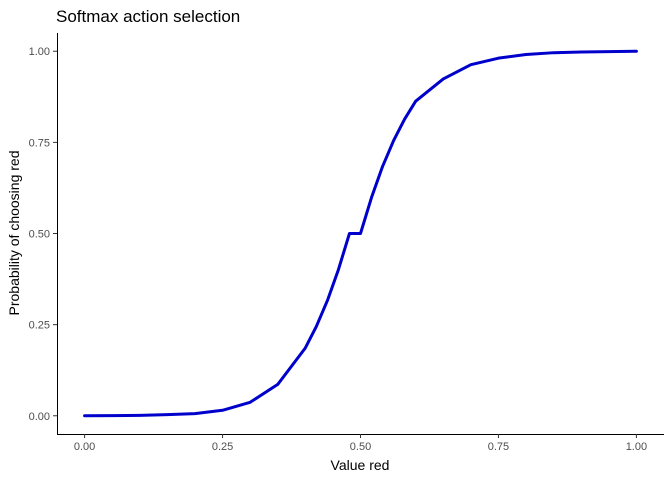  I want to click on y-tick-label: 0.50, so click(39, 235).